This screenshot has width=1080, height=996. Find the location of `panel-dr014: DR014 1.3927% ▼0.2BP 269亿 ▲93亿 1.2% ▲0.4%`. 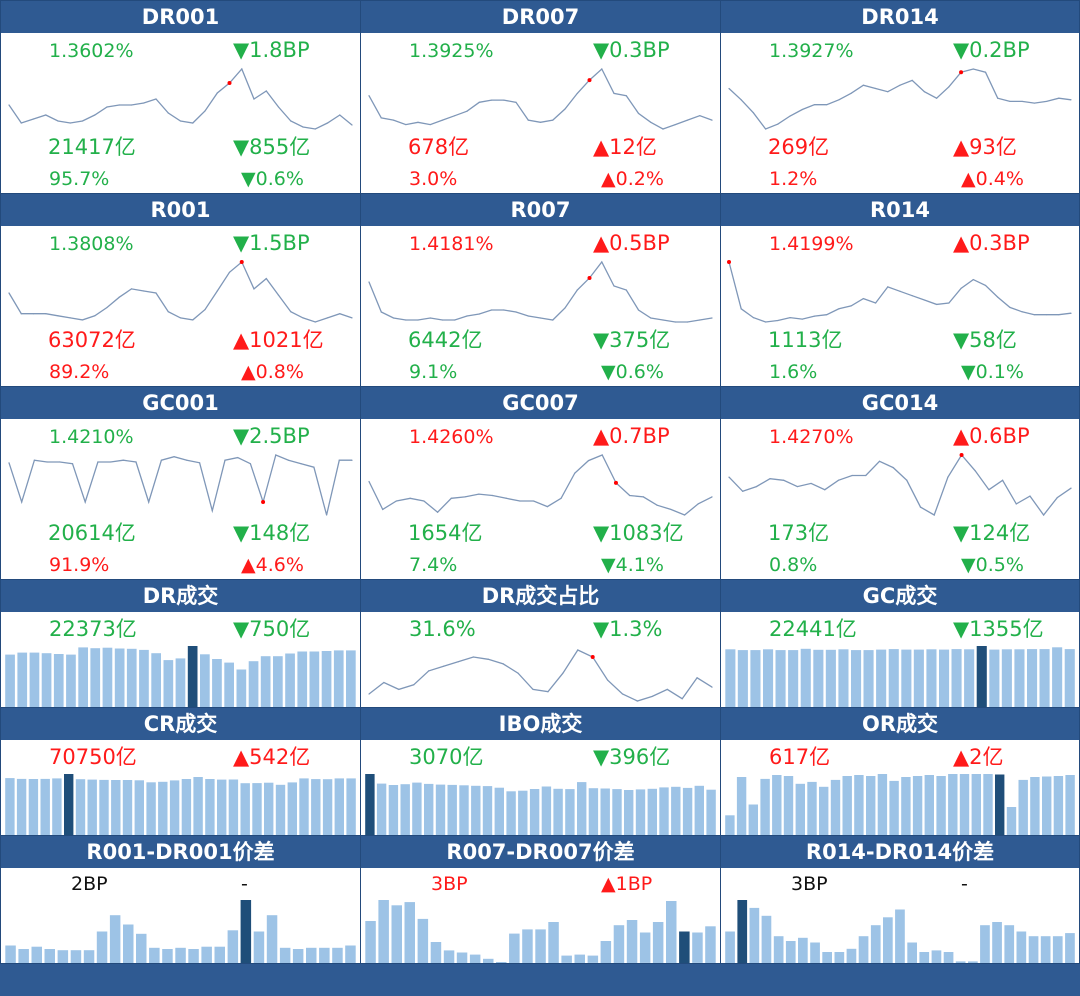

panel-dr014: DR014 1.3927% ▼0.2BP 269亿 ▲93亿 1.2% ▲0.4% is located at coordinates (900, 97).